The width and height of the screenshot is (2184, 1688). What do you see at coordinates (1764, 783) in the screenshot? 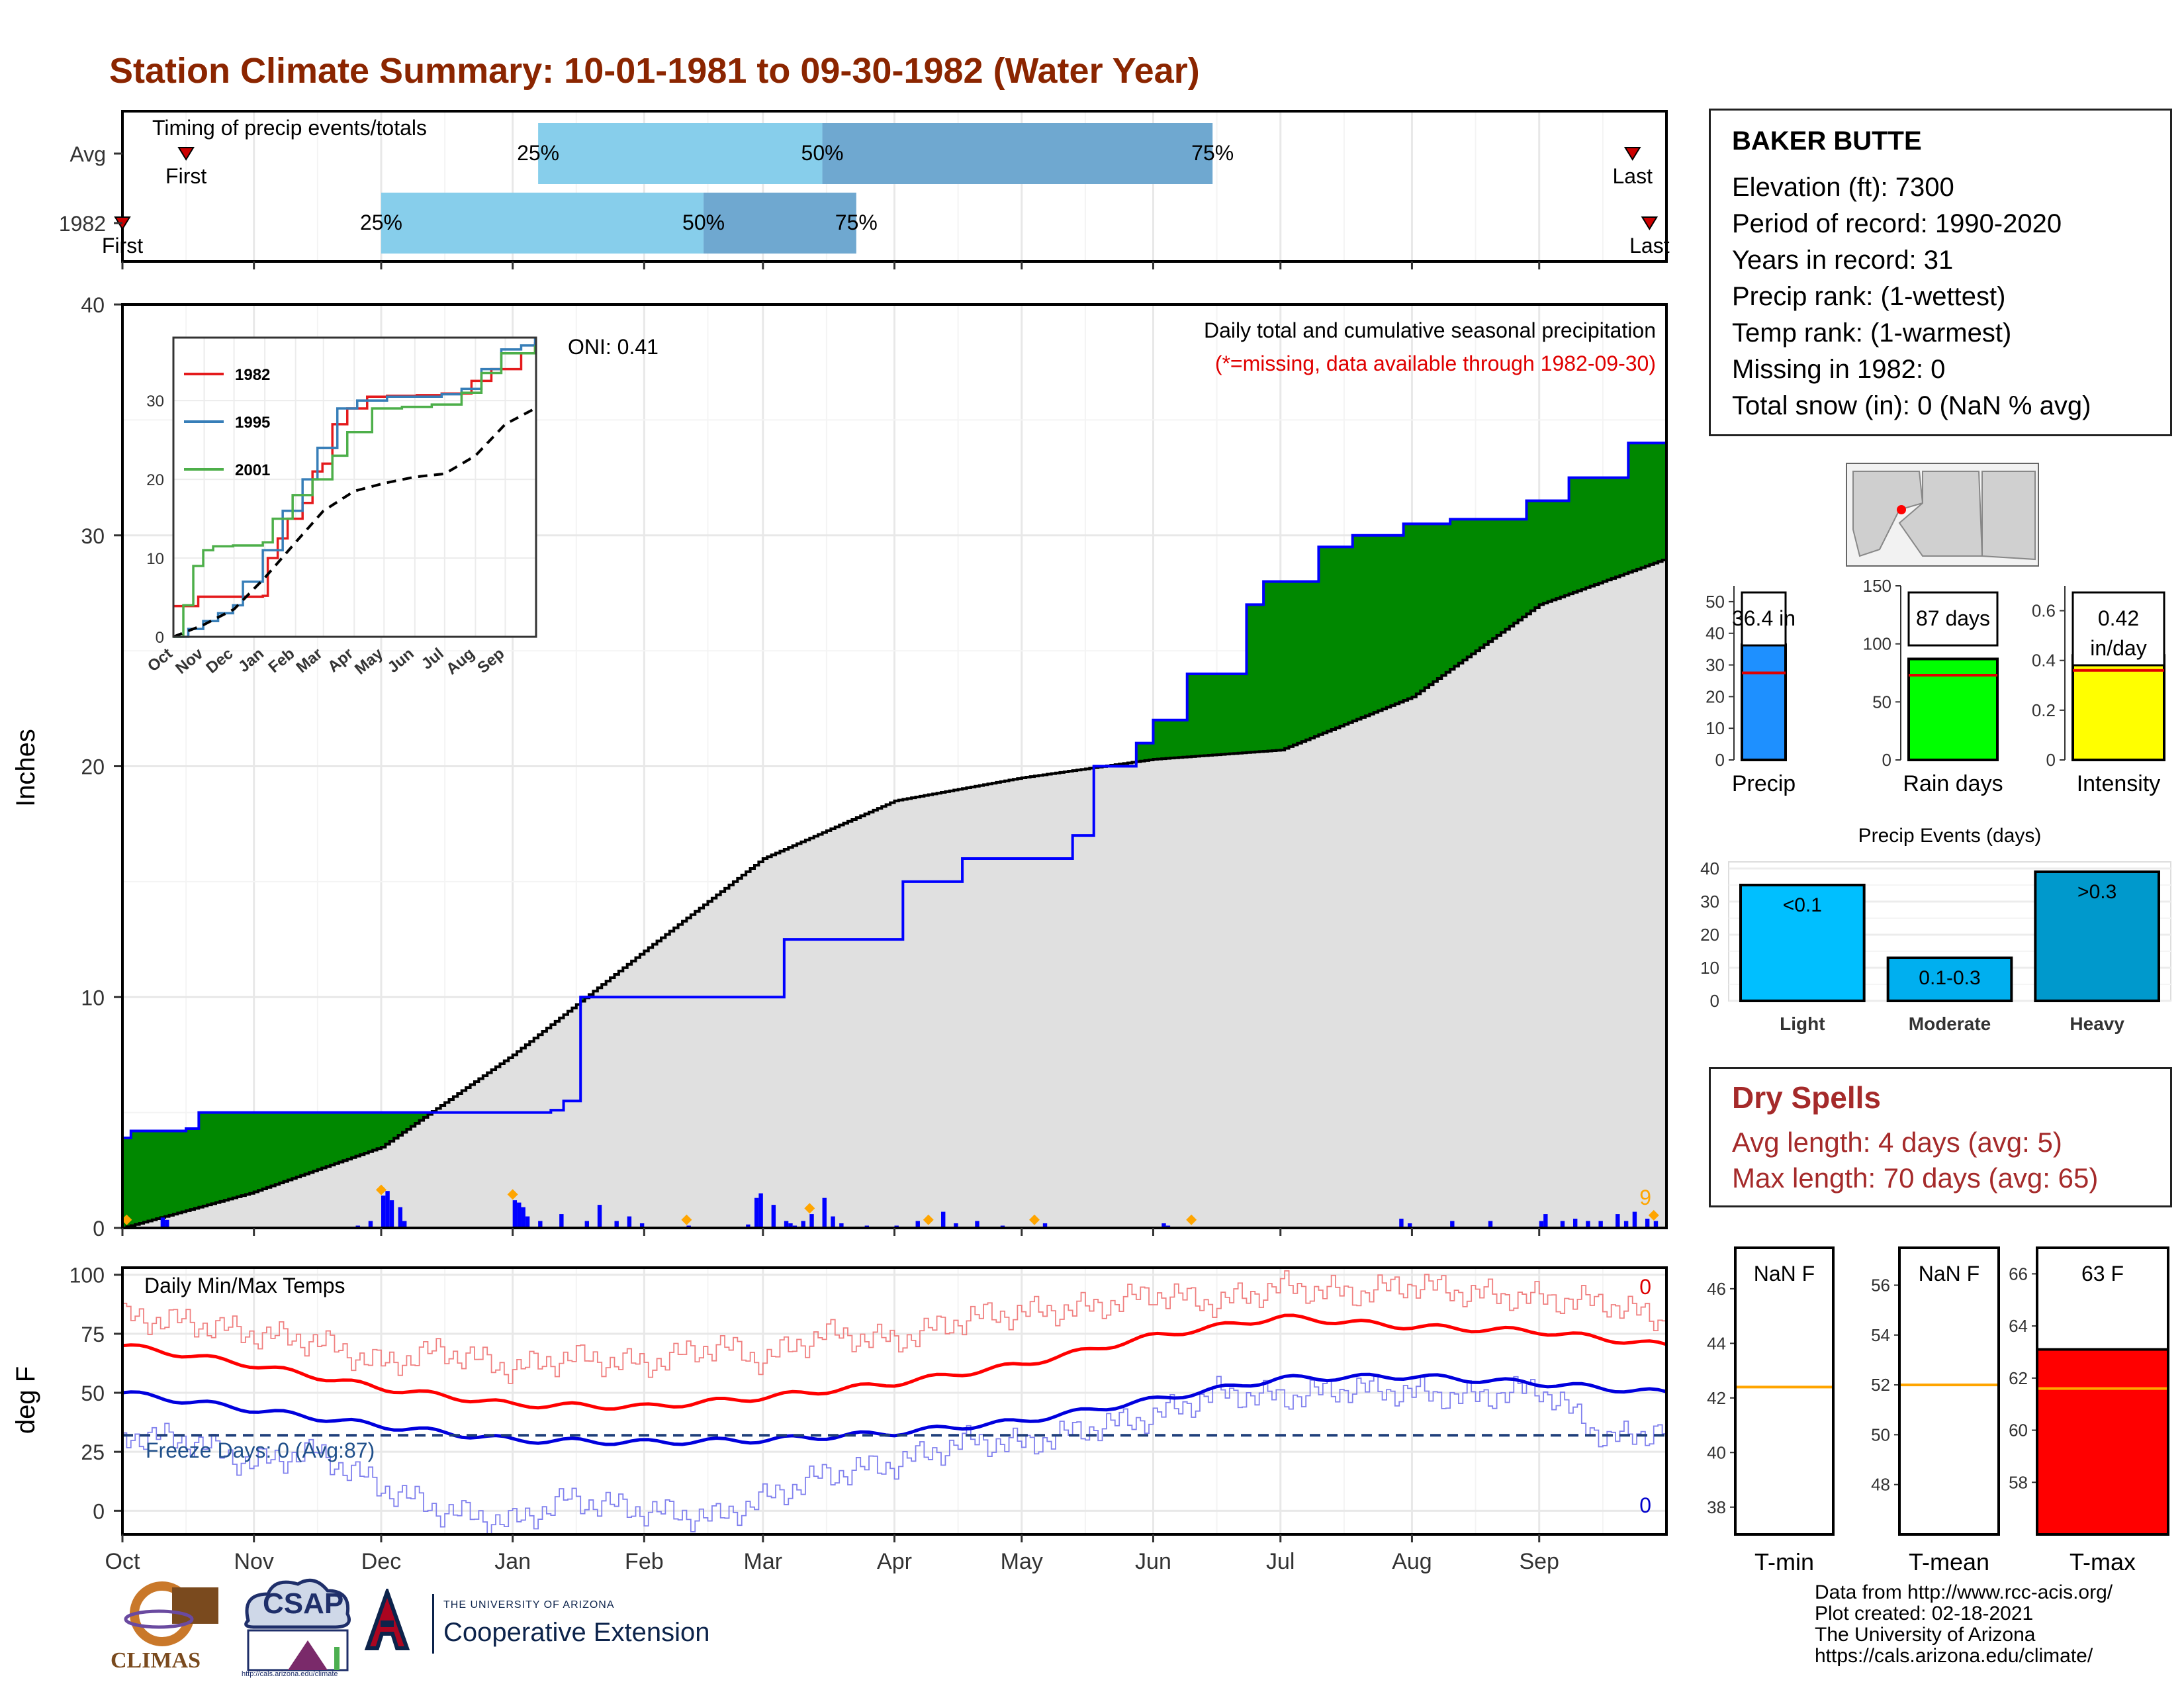
I see `summary-bar-label: Precip` at bounding box center [1764, 783].